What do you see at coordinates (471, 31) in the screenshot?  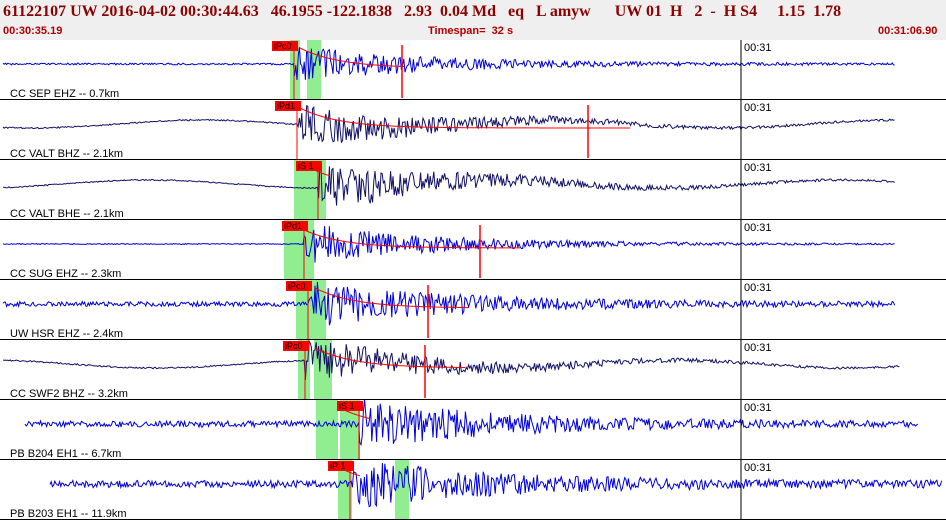 I see `timespan-label: Timespan= 32 s` at bounding box center [471, 31].